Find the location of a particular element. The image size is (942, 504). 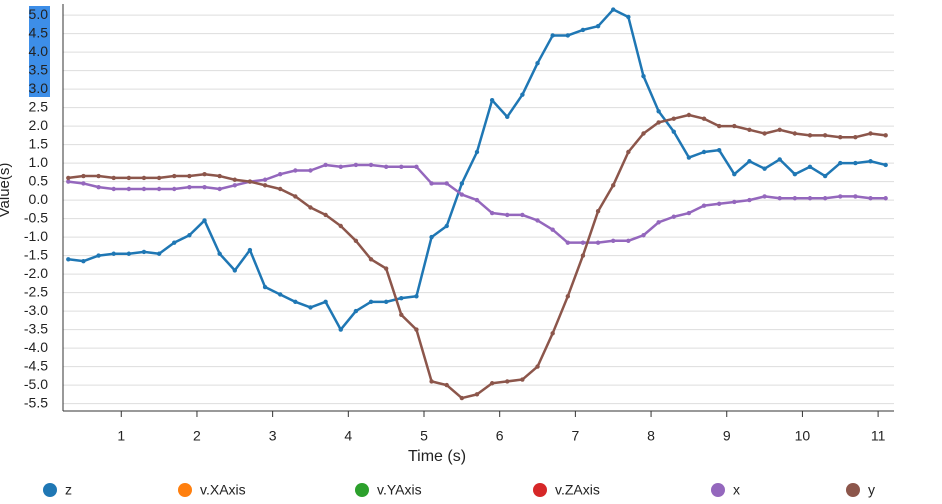

y-tick-label: -1.0 is located at coordinates (36, 236).